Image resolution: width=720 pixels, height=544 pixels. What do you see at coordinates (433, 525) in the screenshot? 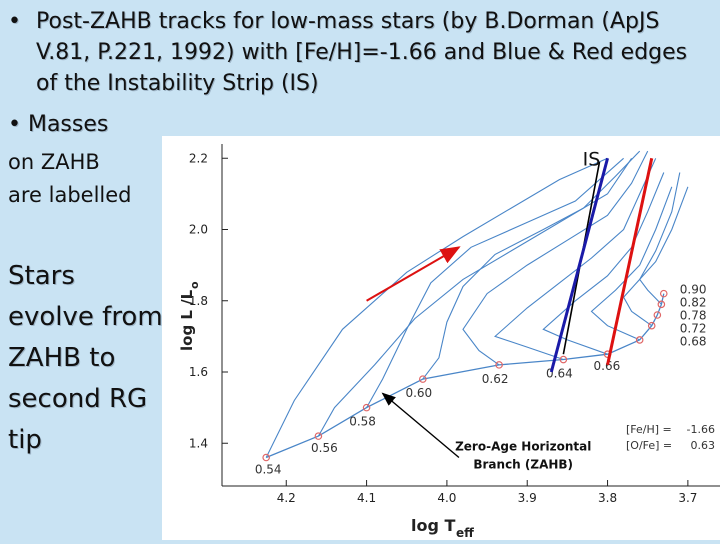
I see `x-axis-label: log T` at bounding box center [433, 525].